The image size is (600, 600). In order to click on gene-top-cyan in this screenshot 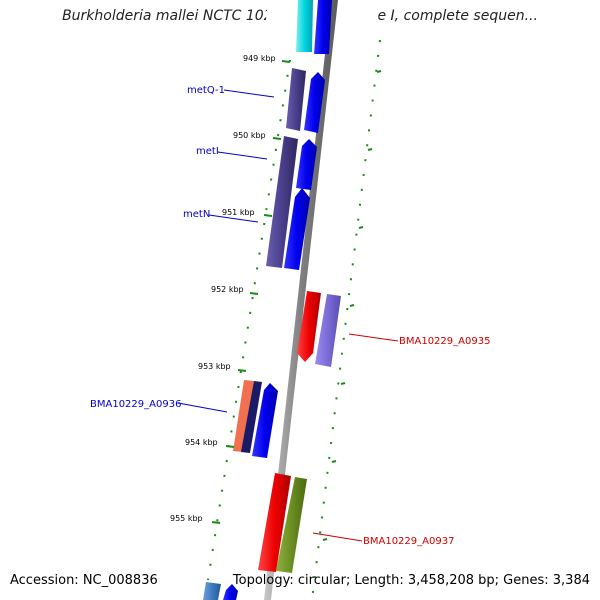, I will do `click(304, 26)`.